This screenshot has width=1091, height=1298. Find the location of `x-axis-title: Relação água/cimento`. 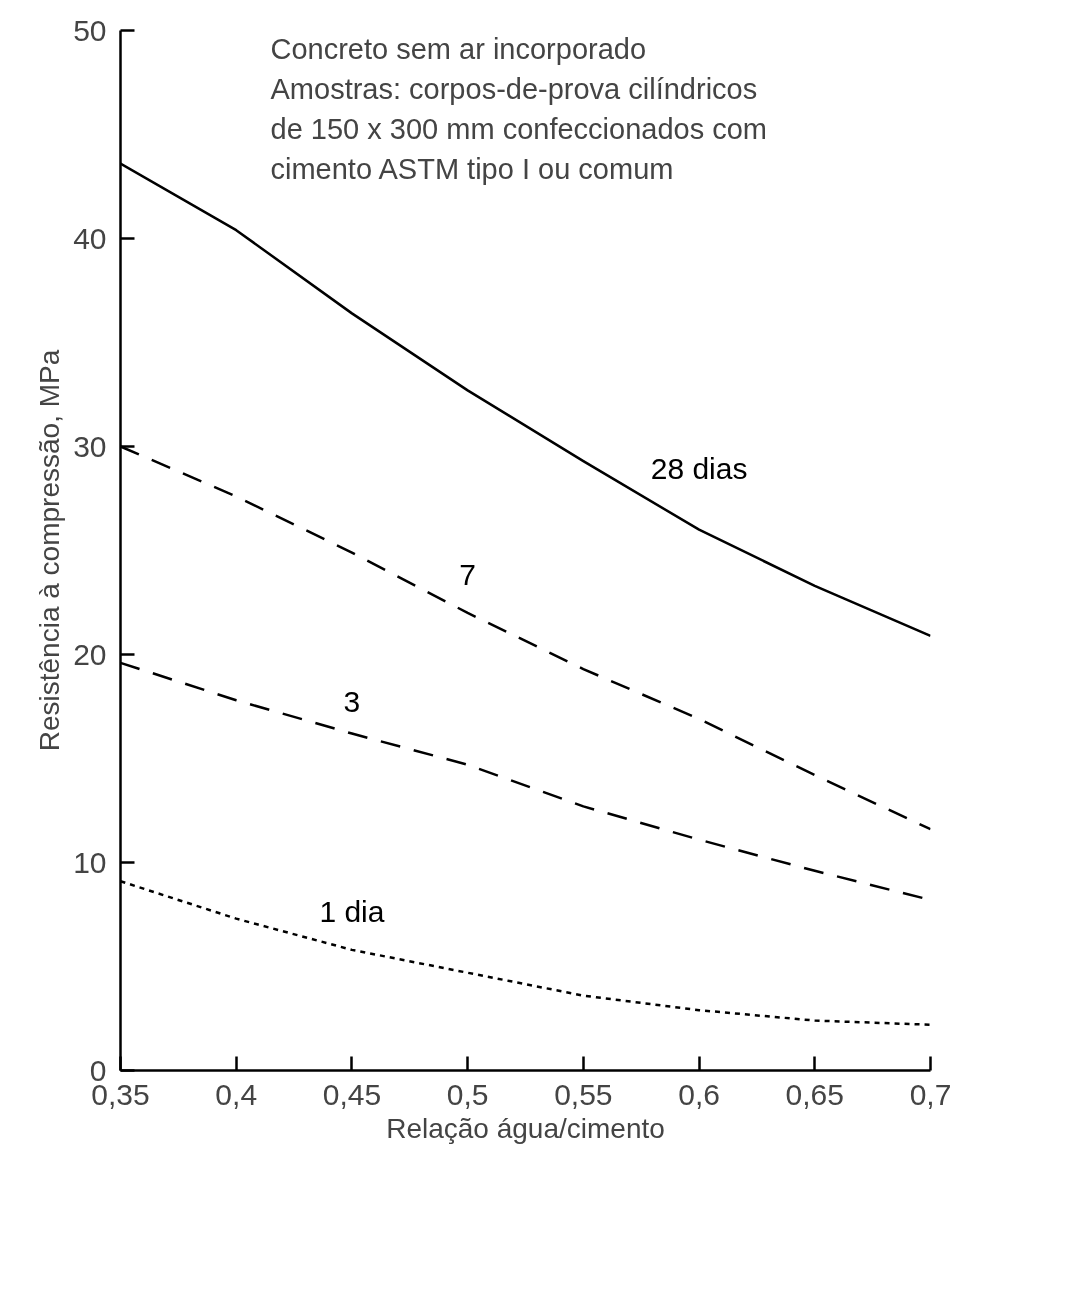

x-axis-title: Relação água/cimento is located at coordinates (525, 1128).